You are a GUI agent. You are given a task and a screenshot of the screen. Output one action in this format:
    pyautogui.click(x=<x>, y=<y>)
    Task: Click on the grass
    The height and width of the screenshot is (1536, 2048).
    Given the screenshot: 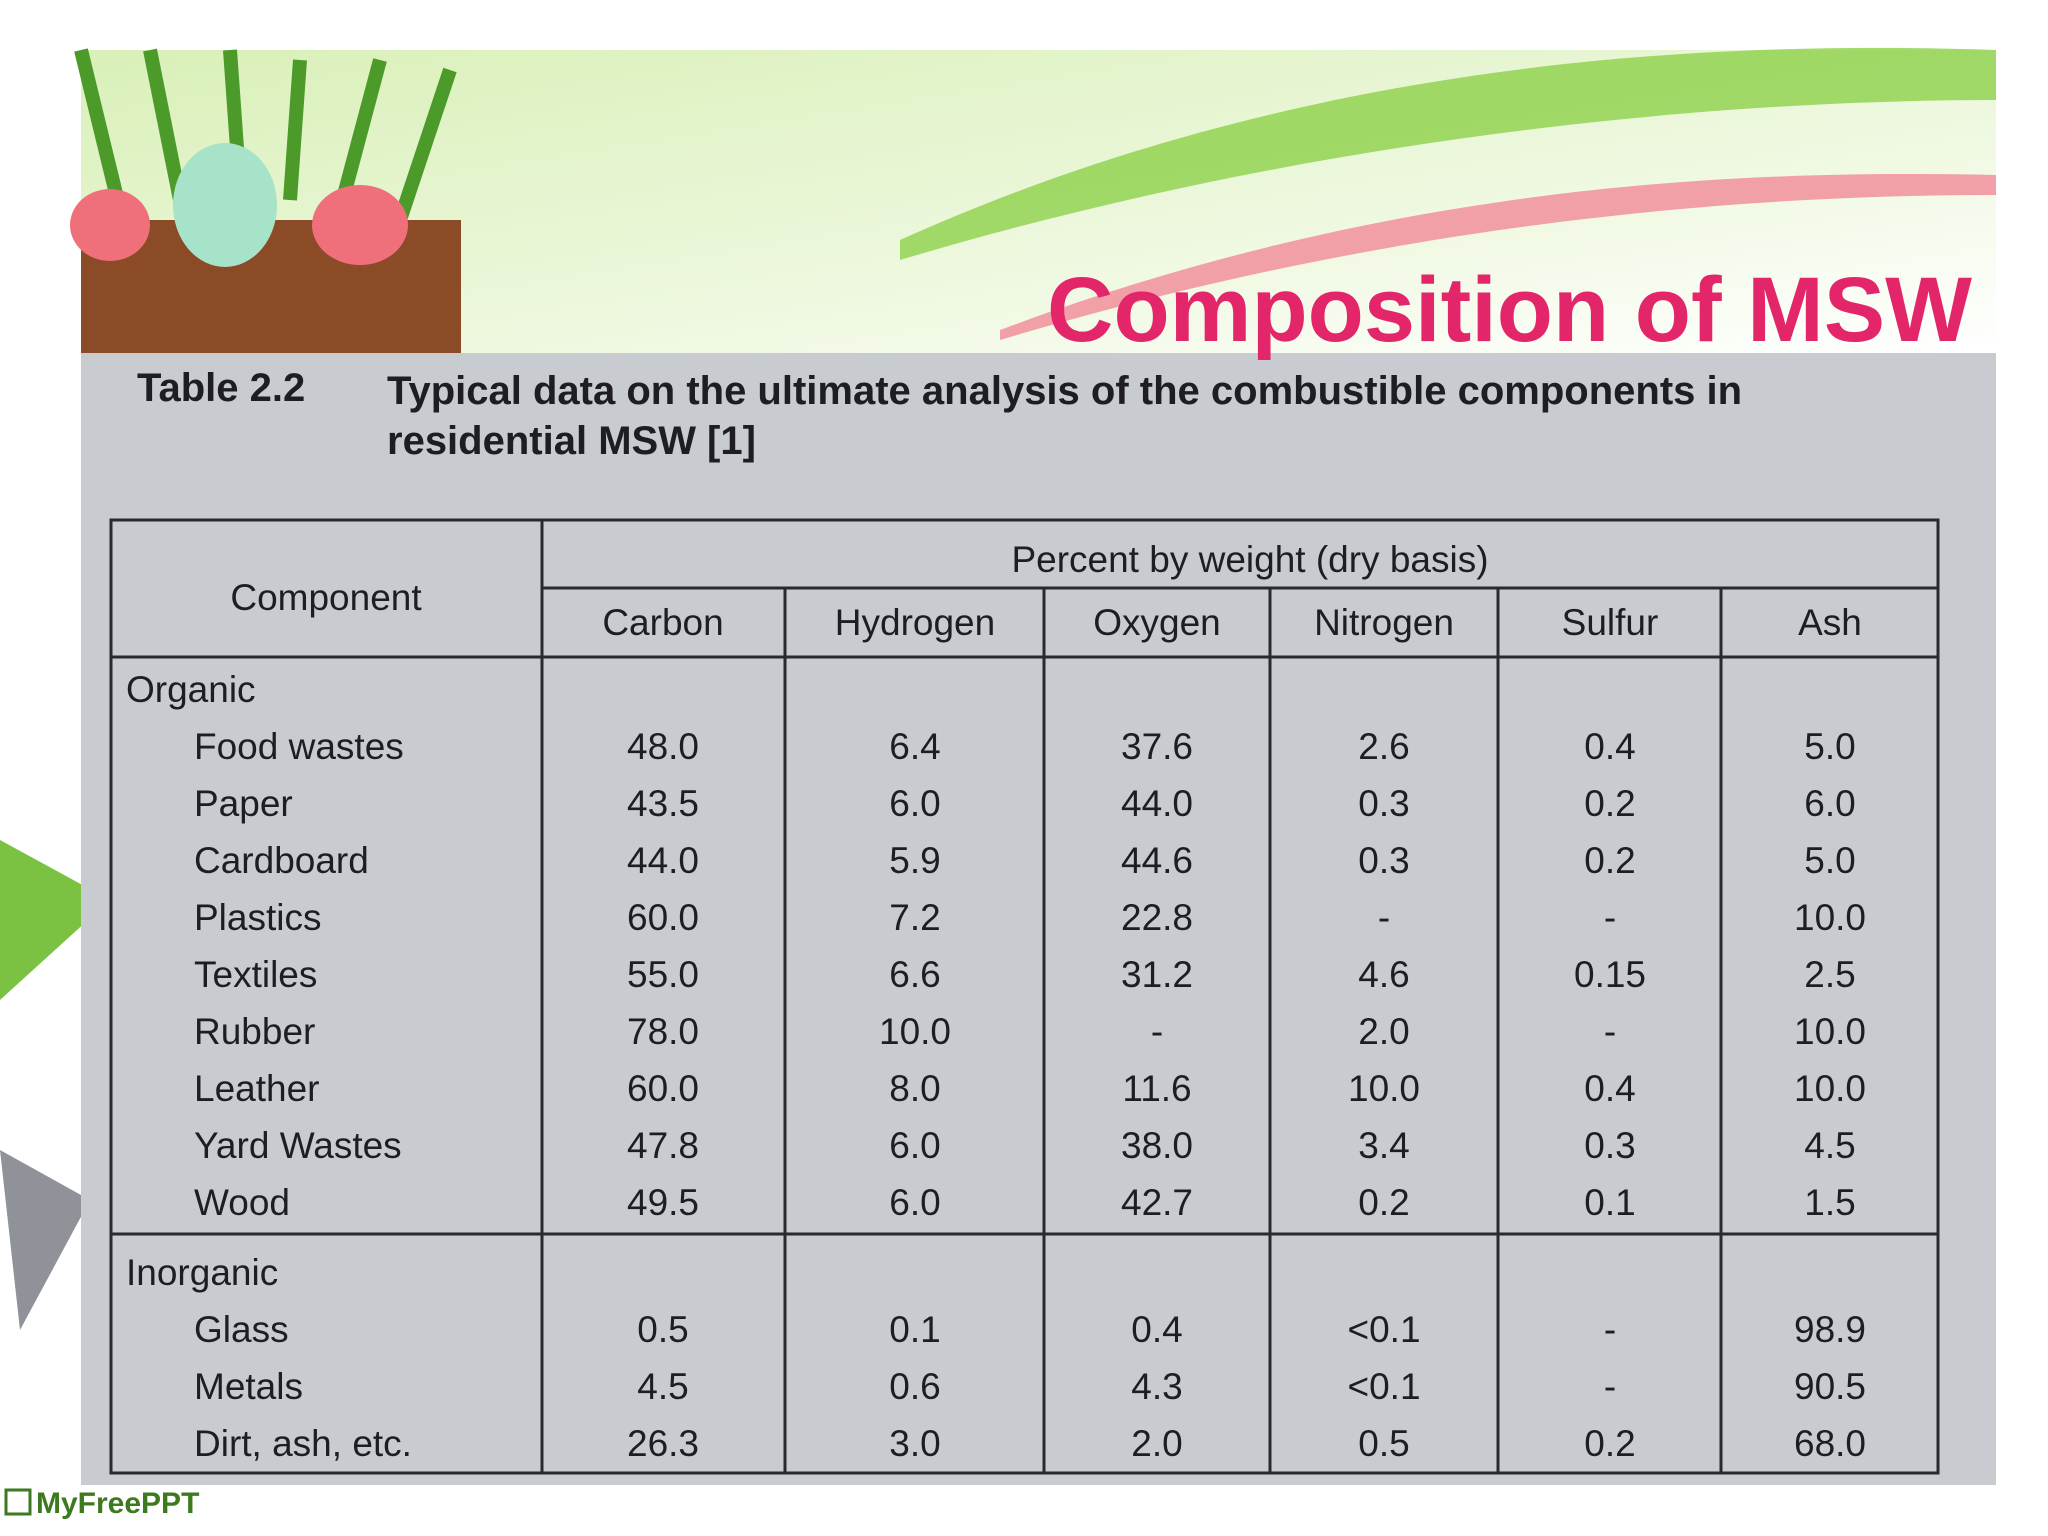 What is the action you would take?
    pyautogui.click(x=265, y=135)
    